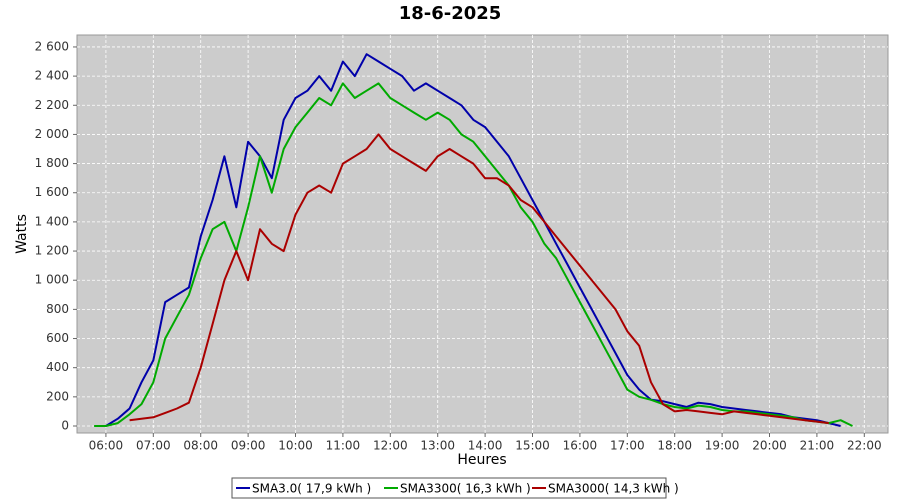 The width and height of the screenshot is (900, 504). Describe the element at coordinates (627, 446) in the screenshot. I see `x-tick-label: 17:00` at that location.